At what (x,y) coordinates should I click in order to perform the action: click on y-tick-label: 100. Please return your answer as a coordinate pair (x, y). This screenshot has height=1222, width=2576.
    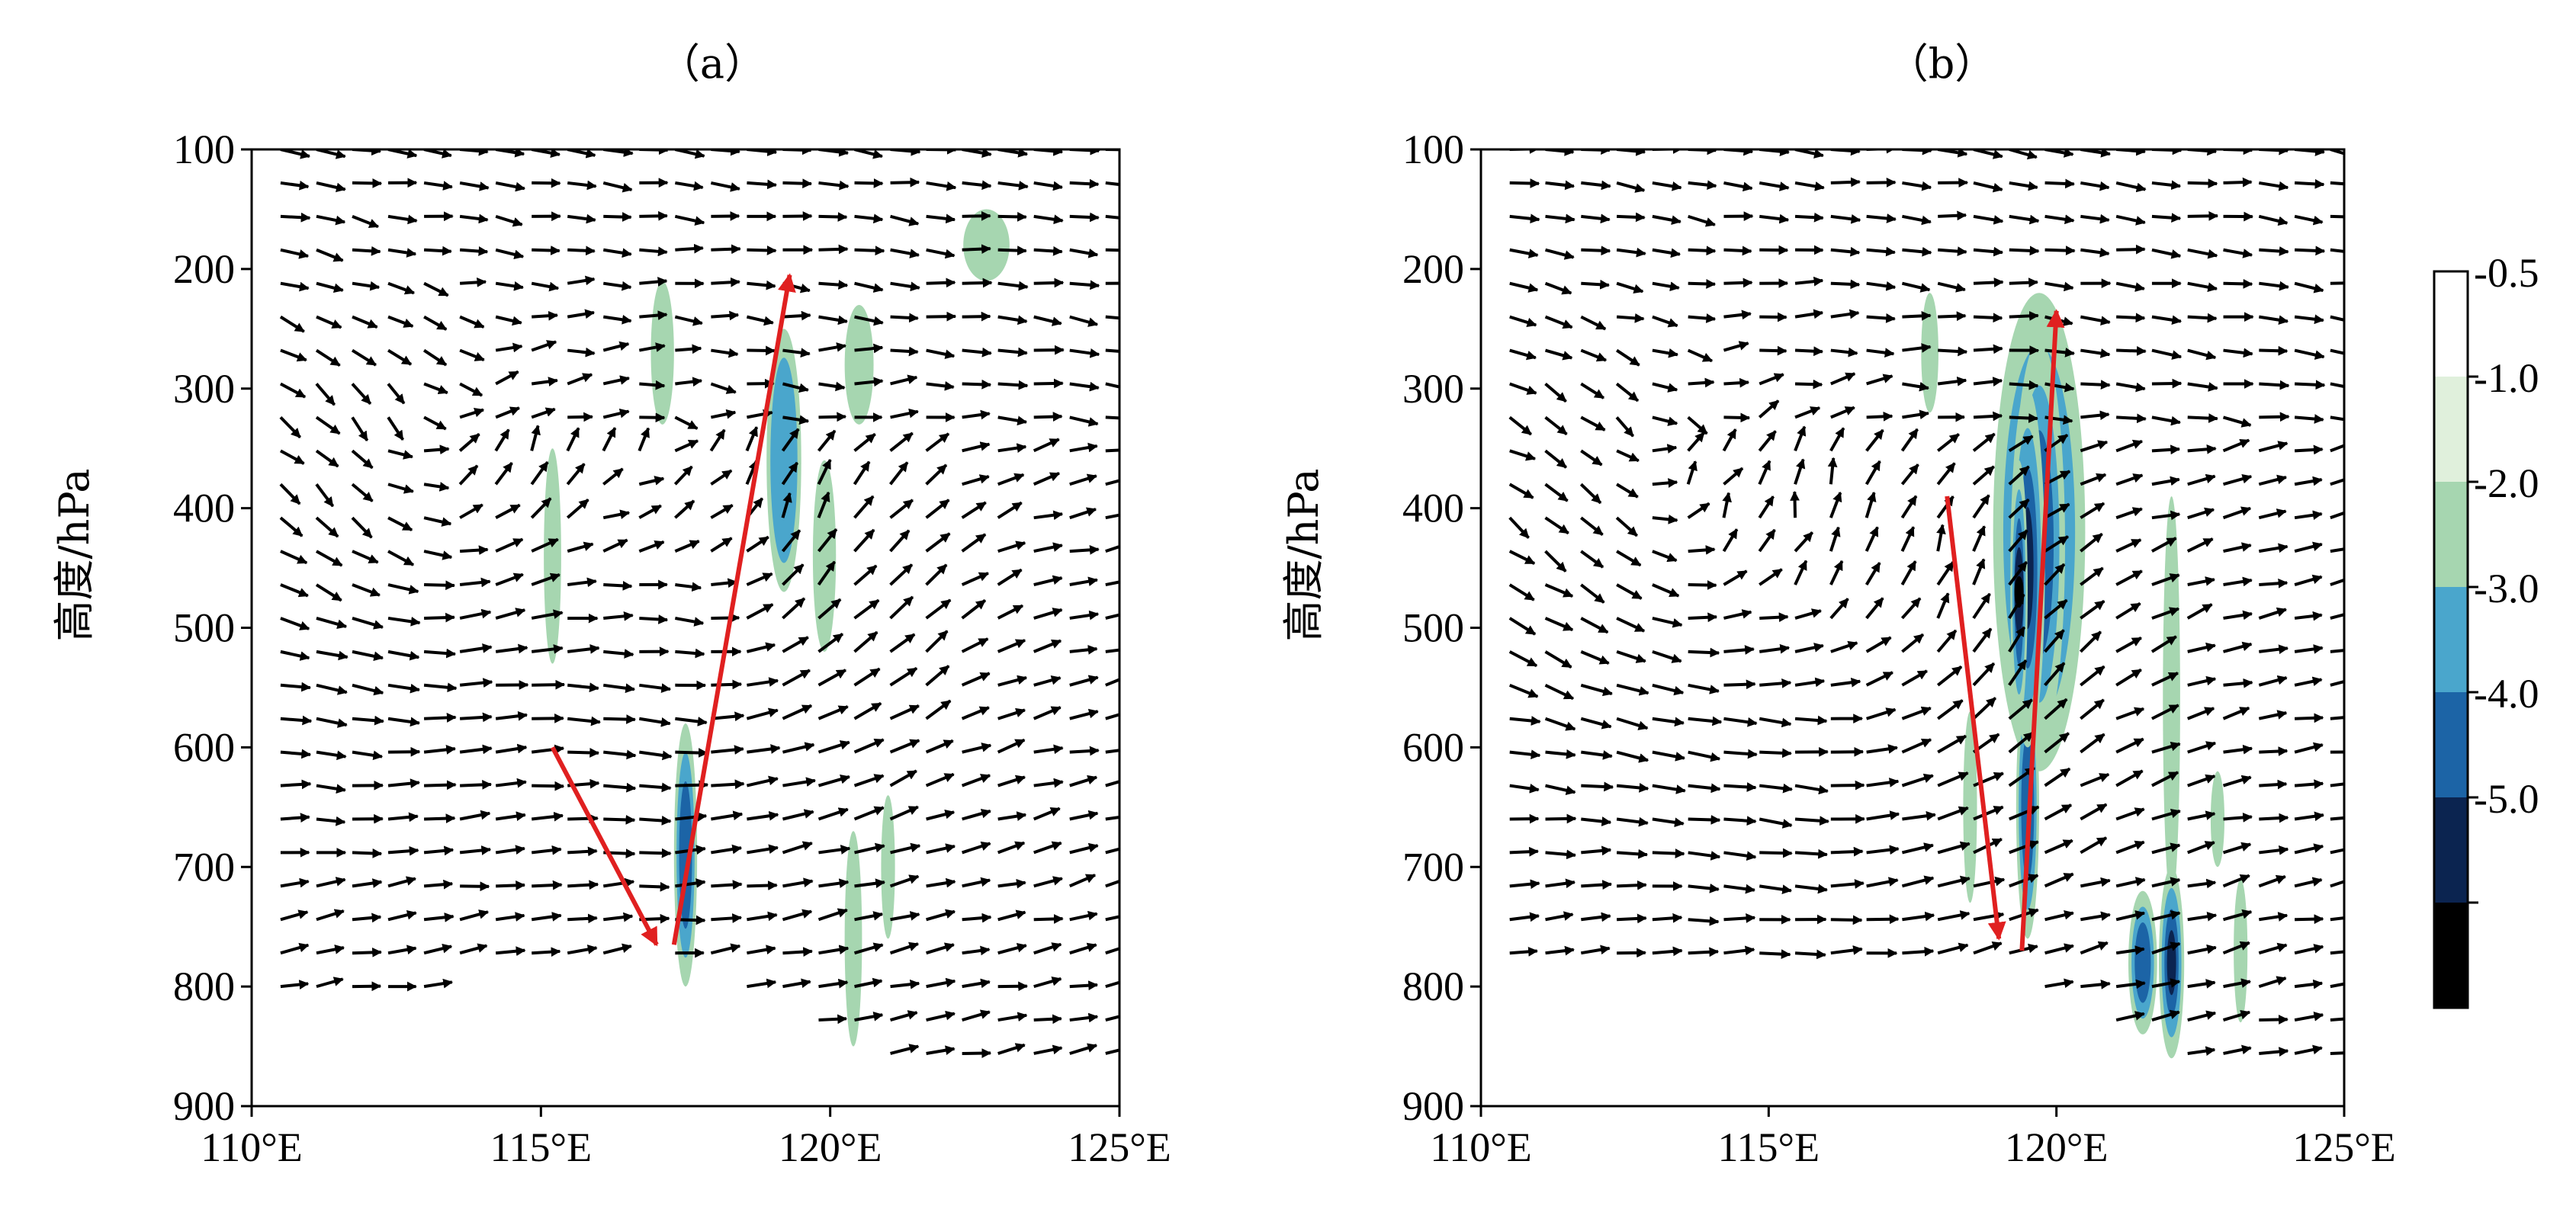
    Looking at the image, I should click on (1433, 149).